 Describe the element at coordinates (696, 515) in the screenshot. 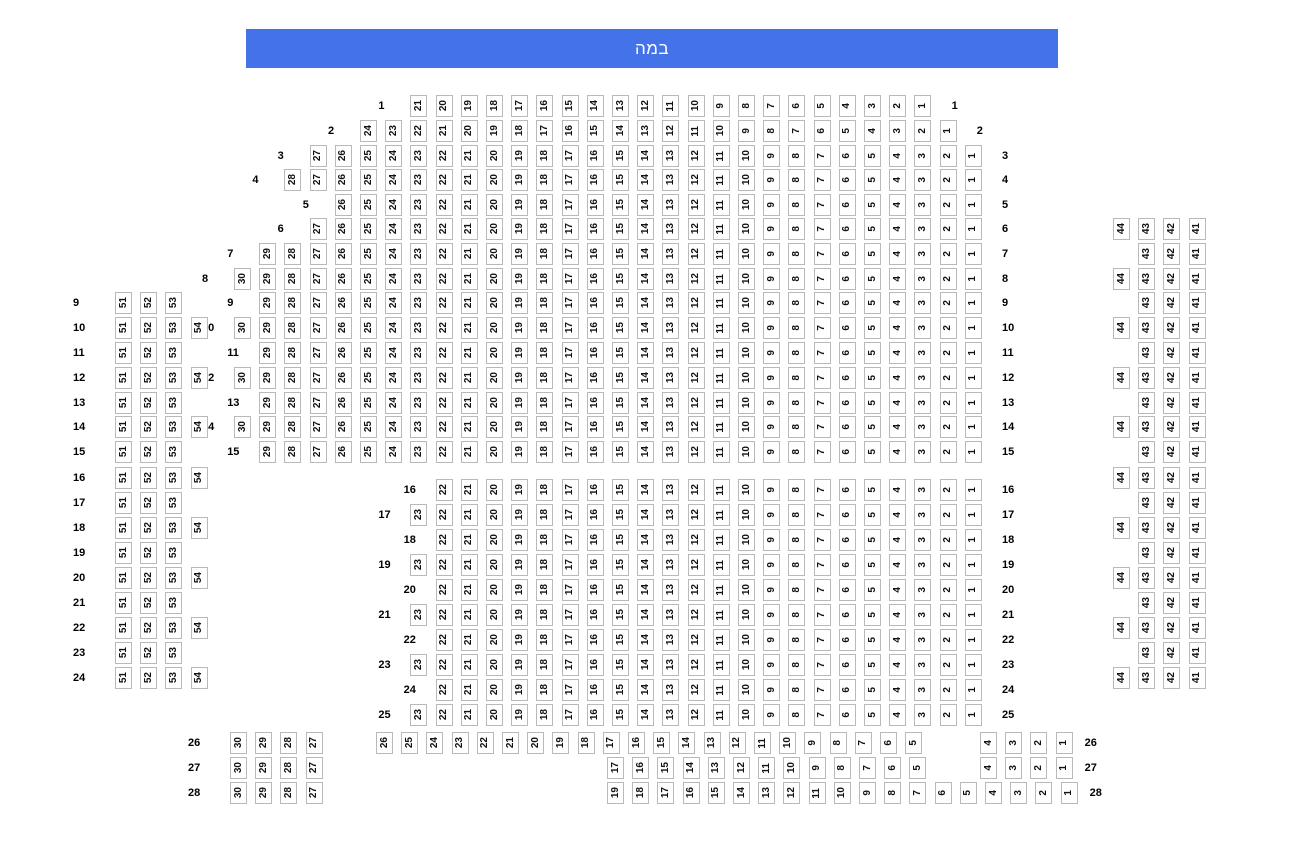

I see `seat: 12` at that location.